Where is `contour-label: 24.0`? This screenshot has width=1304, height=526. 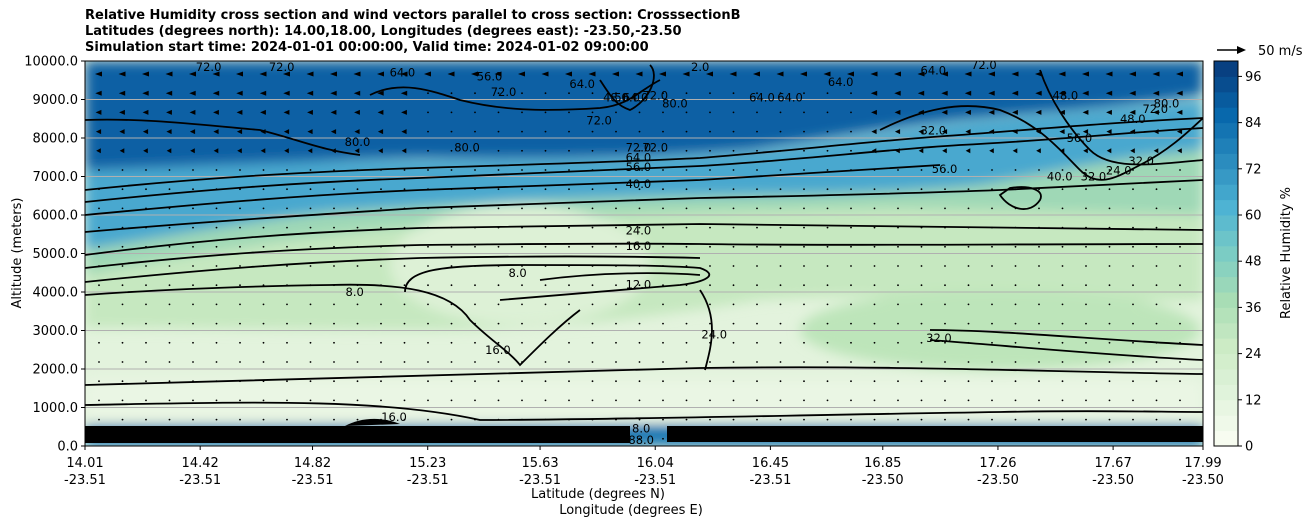 contour-label: 24.0 is located at coordinates (714, 334).